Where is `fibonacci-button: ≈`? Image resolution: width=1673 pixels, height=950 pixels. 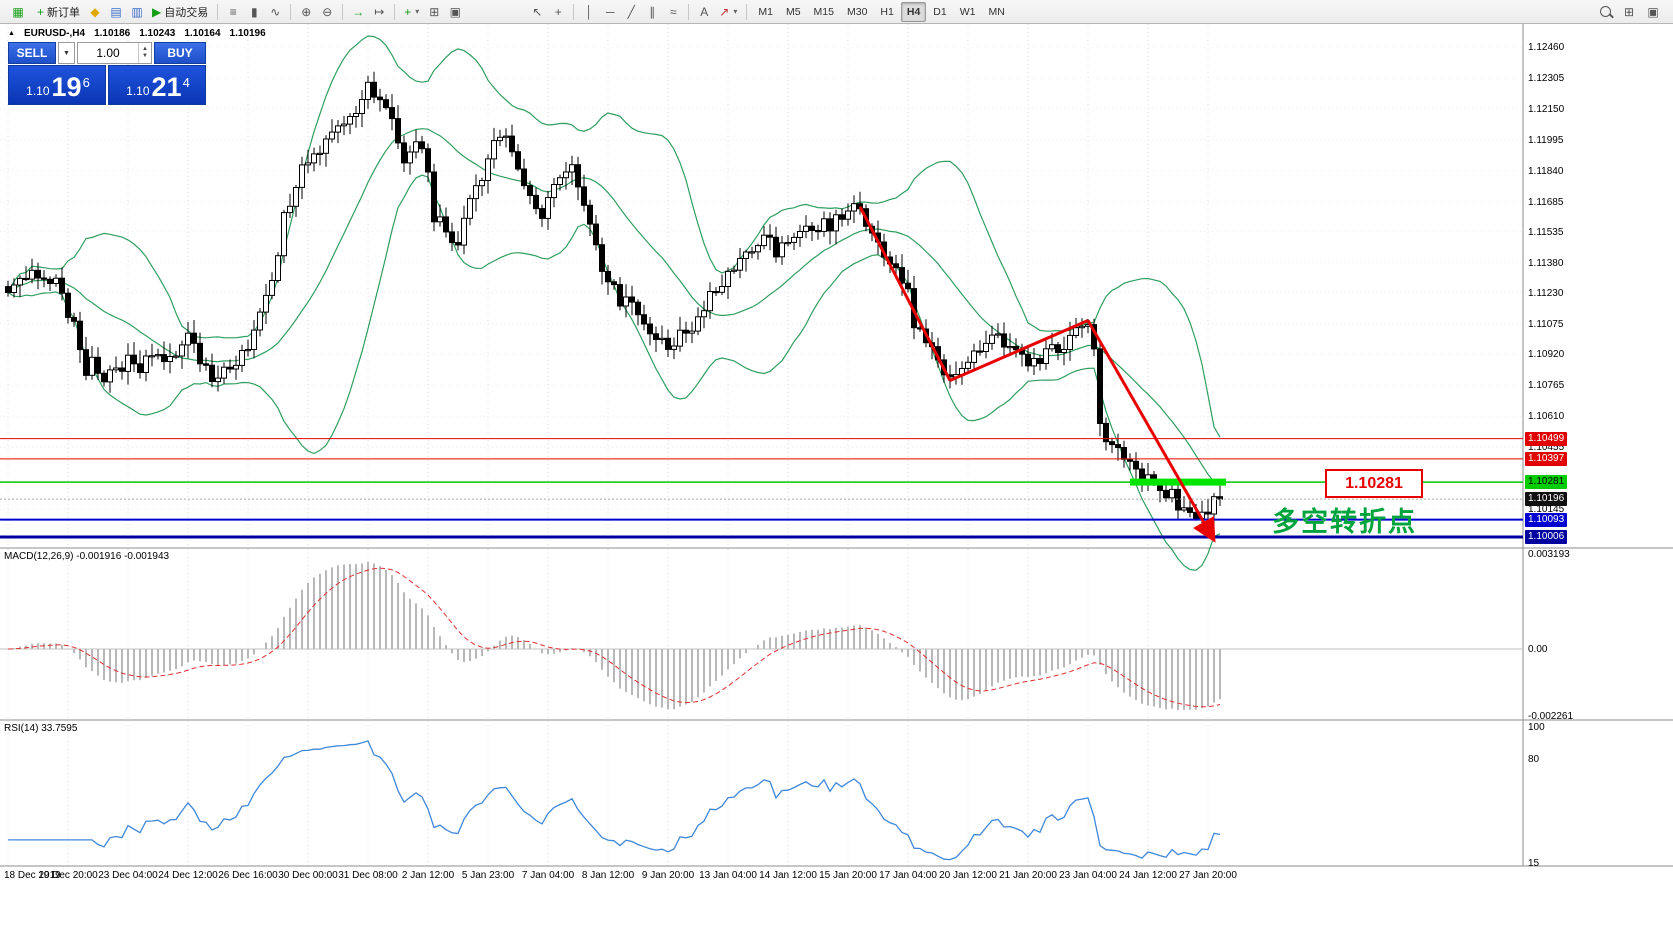
fibonacci-button: ≈ is located at coordinates (673, 12).